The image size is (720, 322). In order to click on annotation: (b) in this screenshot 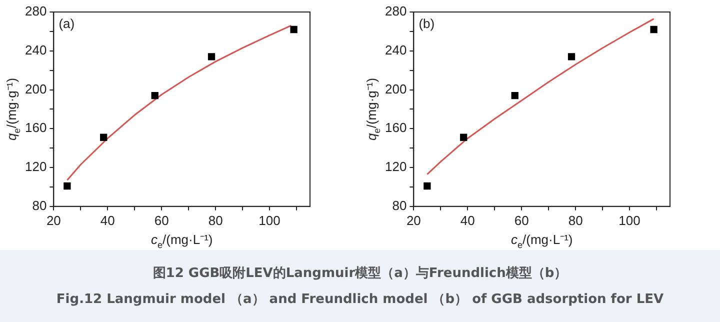, I will do `click(426, 23)`.